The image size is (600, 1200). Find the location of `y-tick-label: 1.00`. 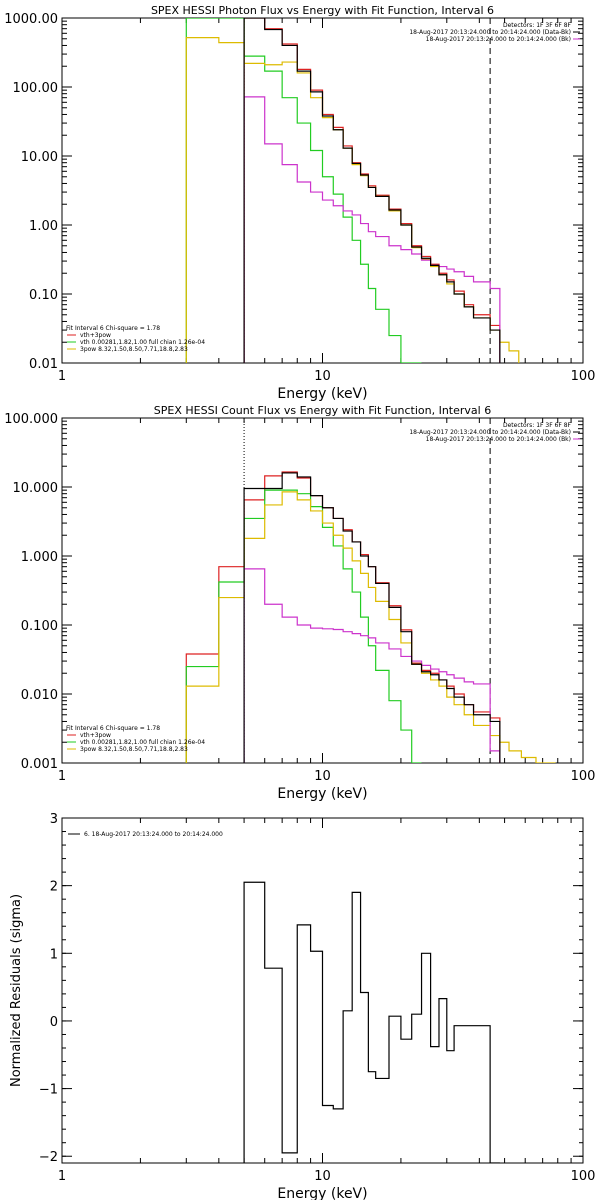

y-tick-label: 1.00 is located at coordinates (43, 226).